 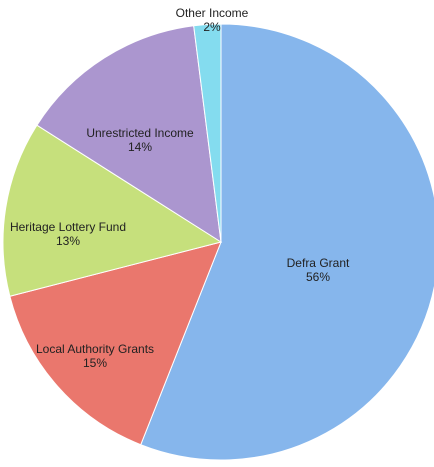 What do you see at coordinates (68, 241) in the screenshot?
I see `value-label: 13%` at bounding box center [68, 241].